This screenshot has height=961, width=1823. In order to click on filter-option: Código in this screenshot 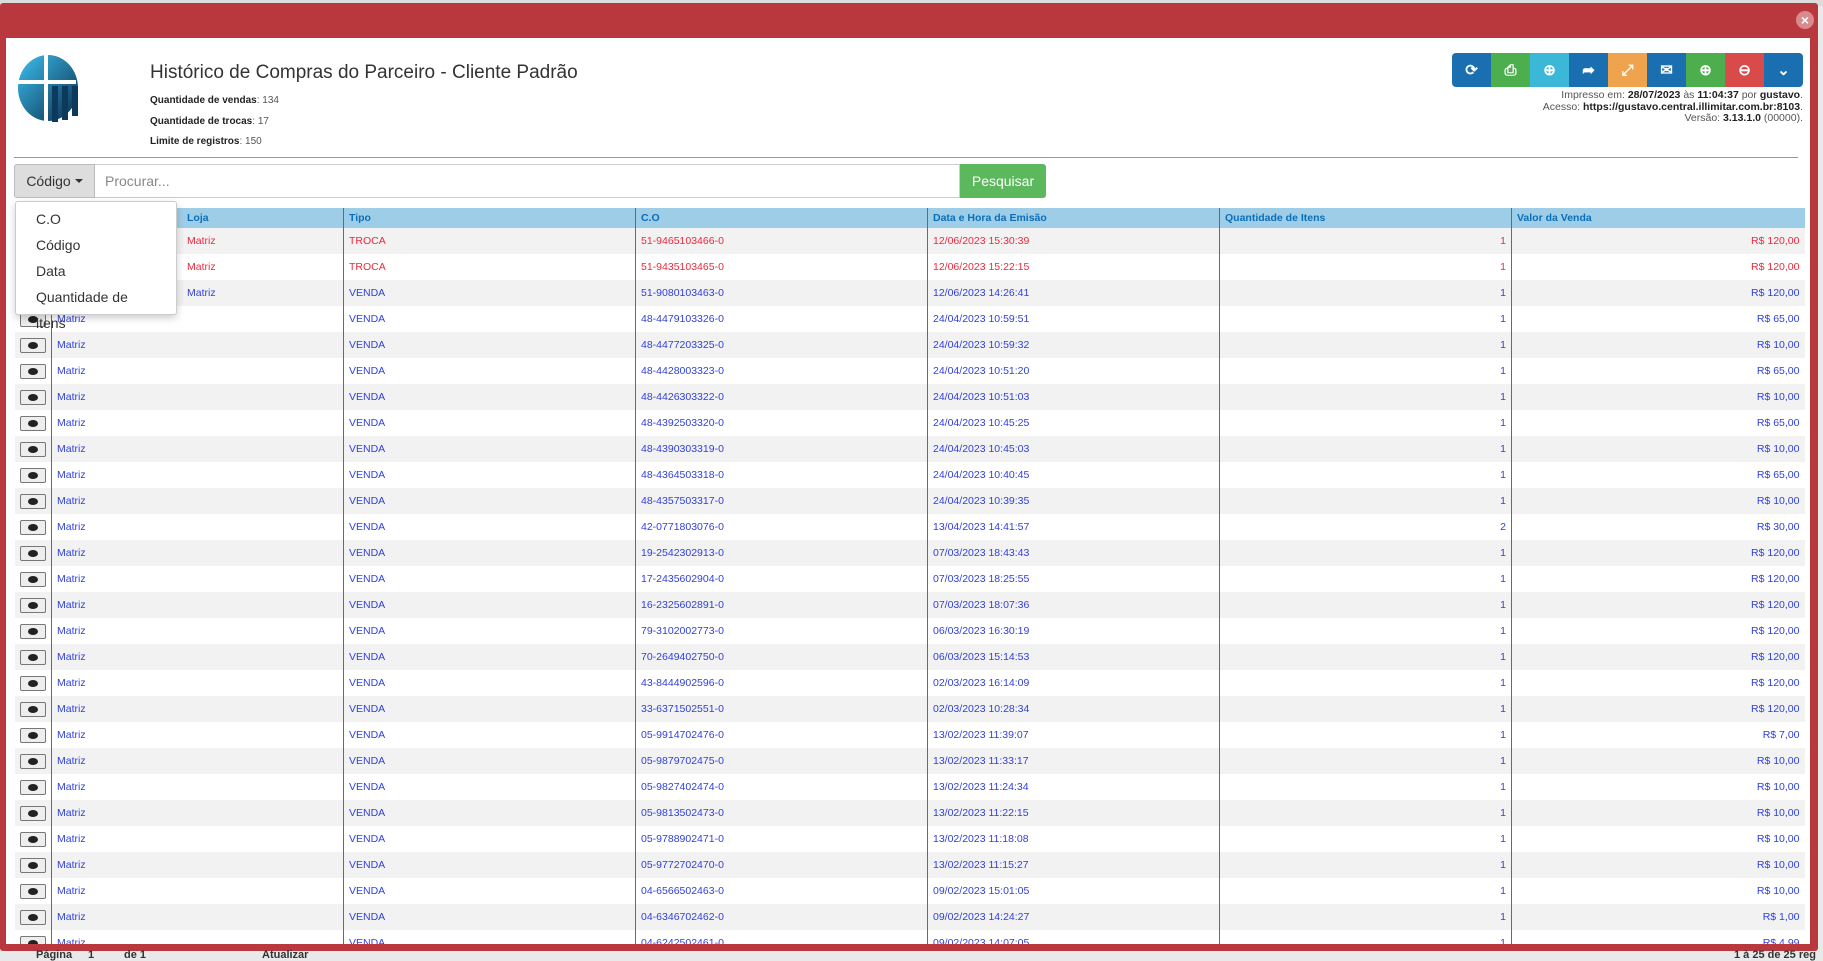, I will do `click(58, 245)`.